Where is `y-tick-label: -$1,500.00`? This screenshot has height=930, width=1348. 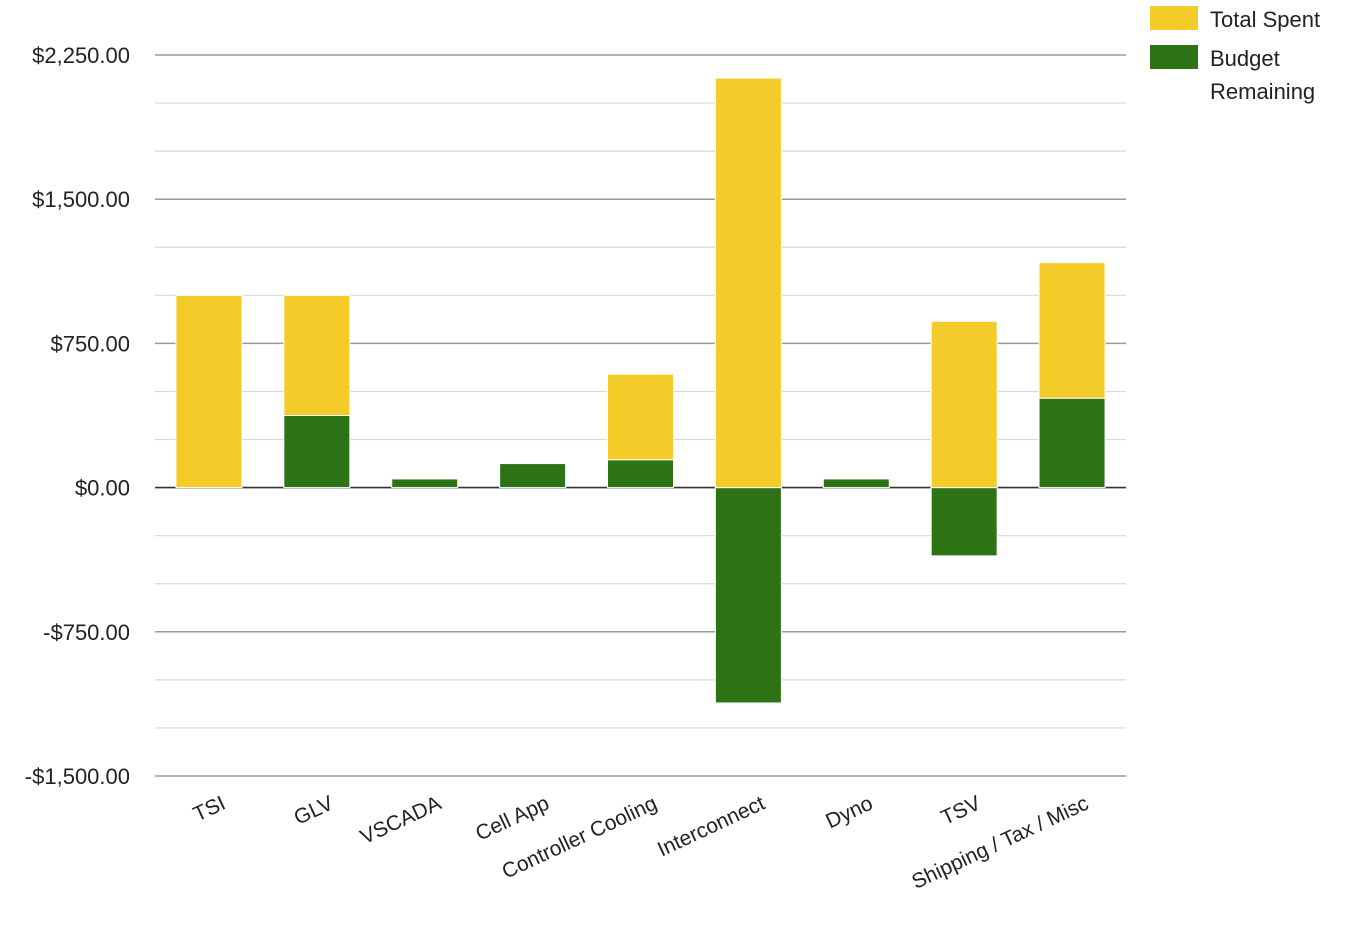 y-tick-label: -$1,500.00 is located at coordinates (77, 776).